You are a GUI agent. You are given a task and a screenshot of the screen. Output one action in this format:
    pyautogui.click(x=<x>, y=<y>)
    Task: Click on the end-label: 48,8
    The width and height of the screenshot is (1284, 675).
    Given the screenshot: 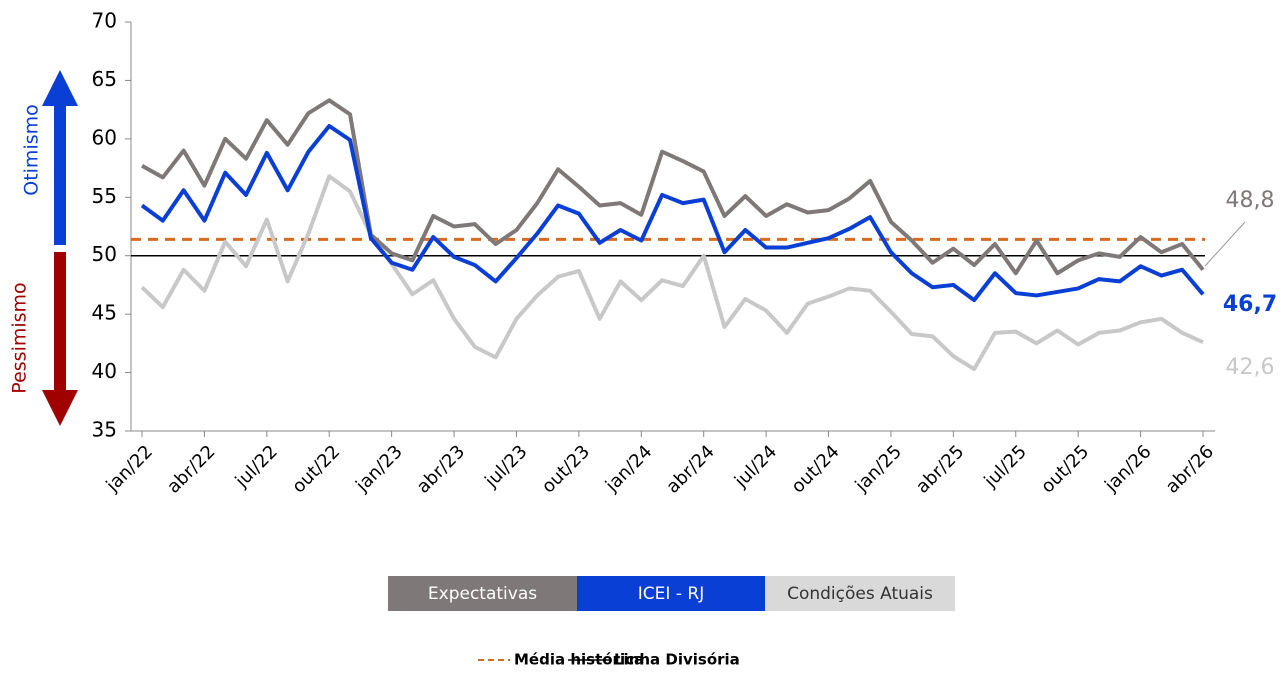 What is the action you would take?
    pyautogui.click(x=1250, y=200)
    